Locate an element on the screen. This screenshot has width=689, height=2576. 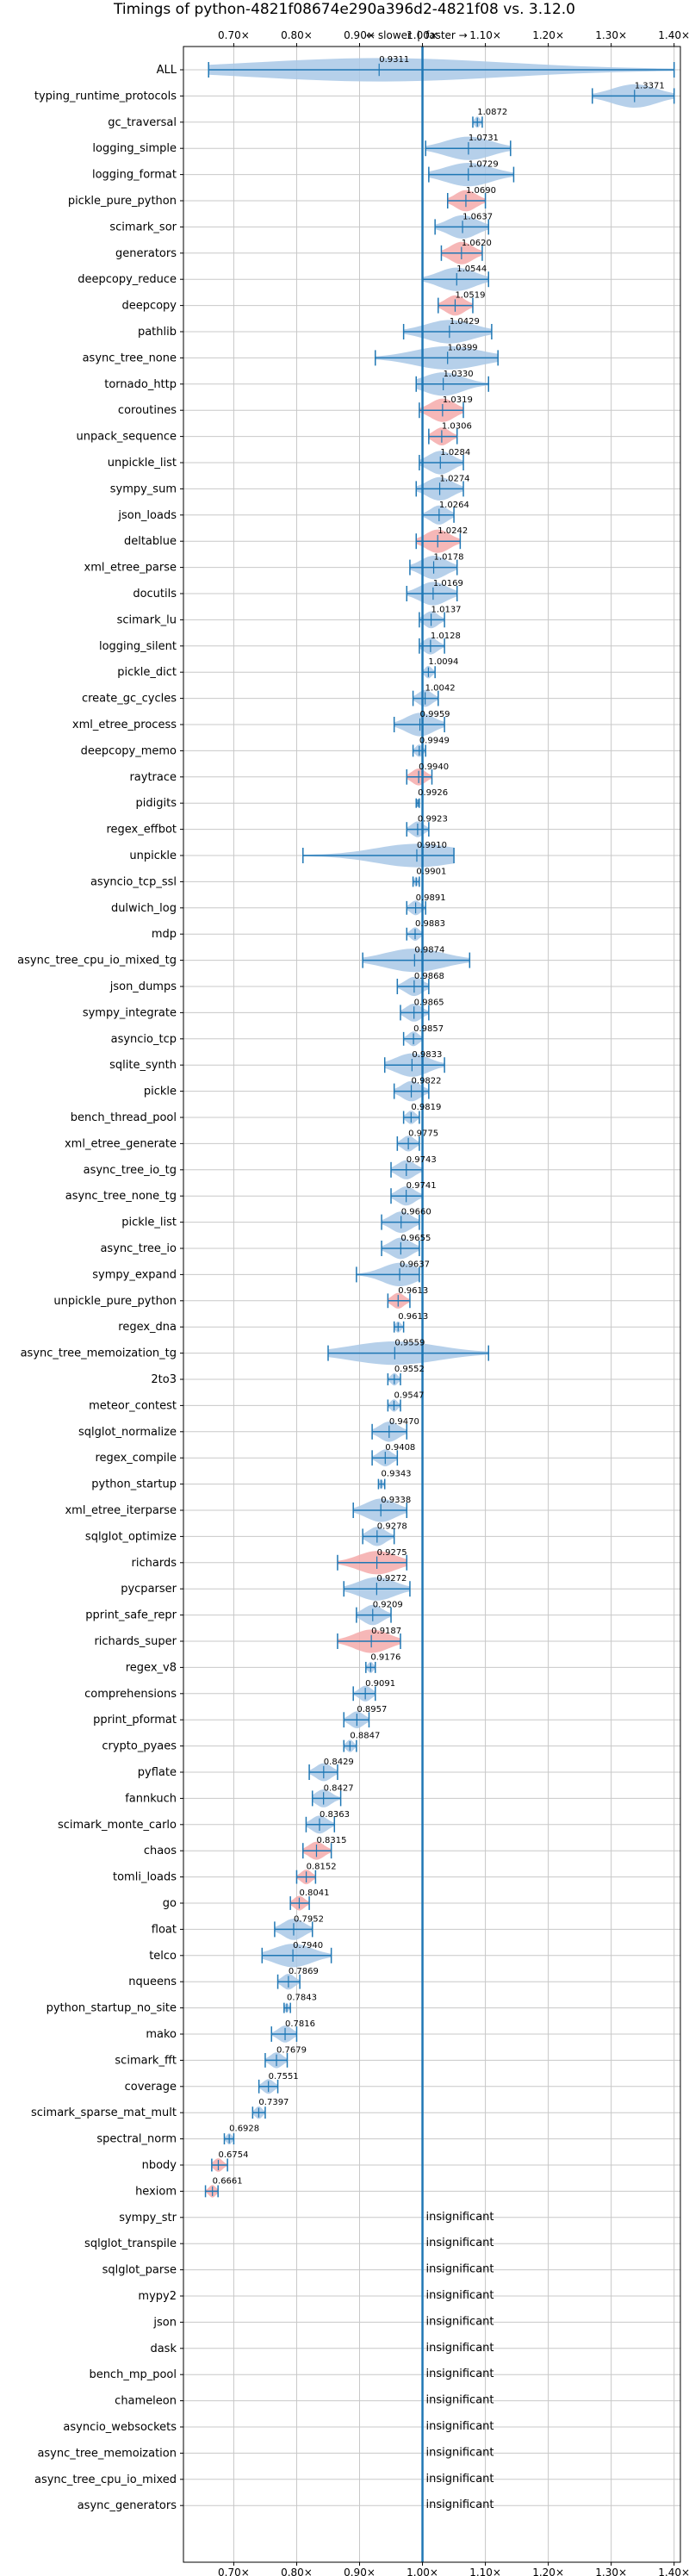
benchmark-label: gc_traversal is located at coordinates (142, 122).